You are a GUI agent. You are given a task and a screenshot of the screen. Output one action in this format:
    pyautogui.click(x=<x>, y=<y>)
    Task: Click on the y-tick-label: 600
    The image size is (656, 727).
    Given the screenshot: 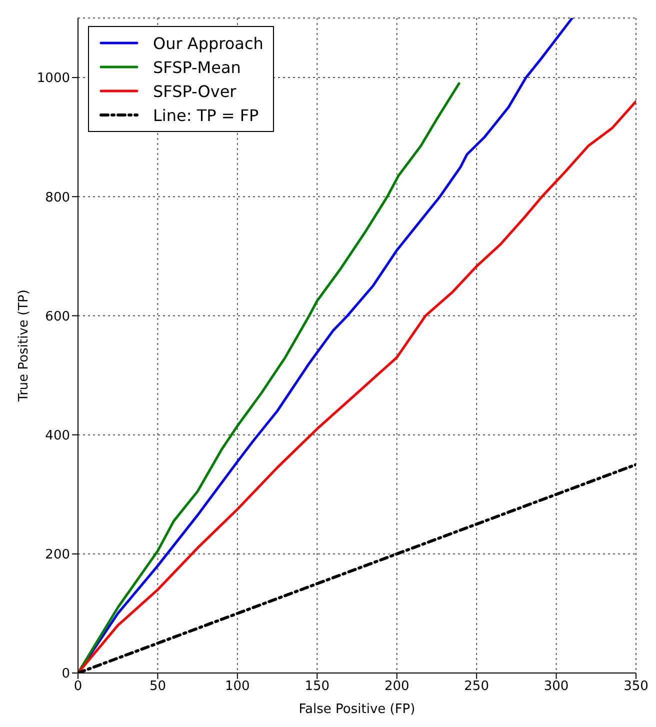 What is the action you would take?
    pyautogui.click(x=57, y=316)
    